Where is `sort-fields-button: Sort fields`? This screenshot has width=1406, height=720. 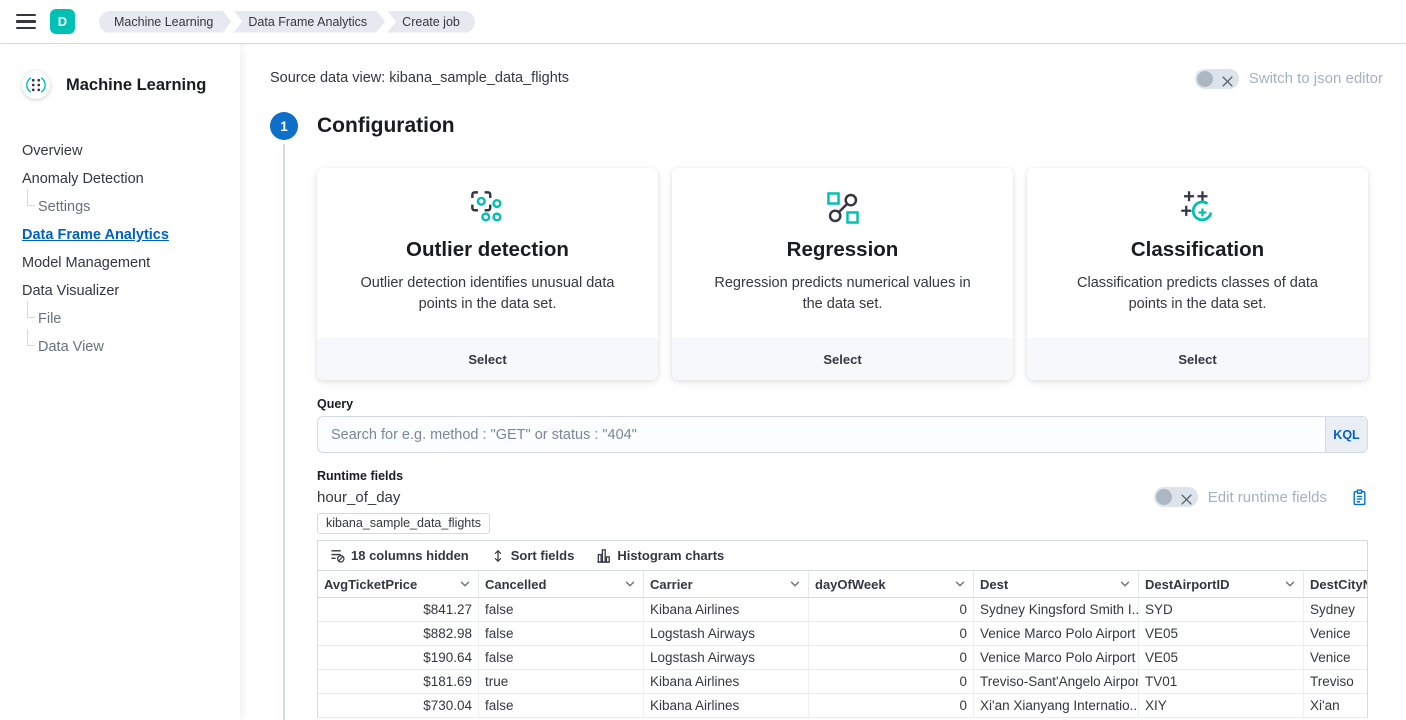 sort-fields-button: Sort fields is located at coordinates (533, 555).